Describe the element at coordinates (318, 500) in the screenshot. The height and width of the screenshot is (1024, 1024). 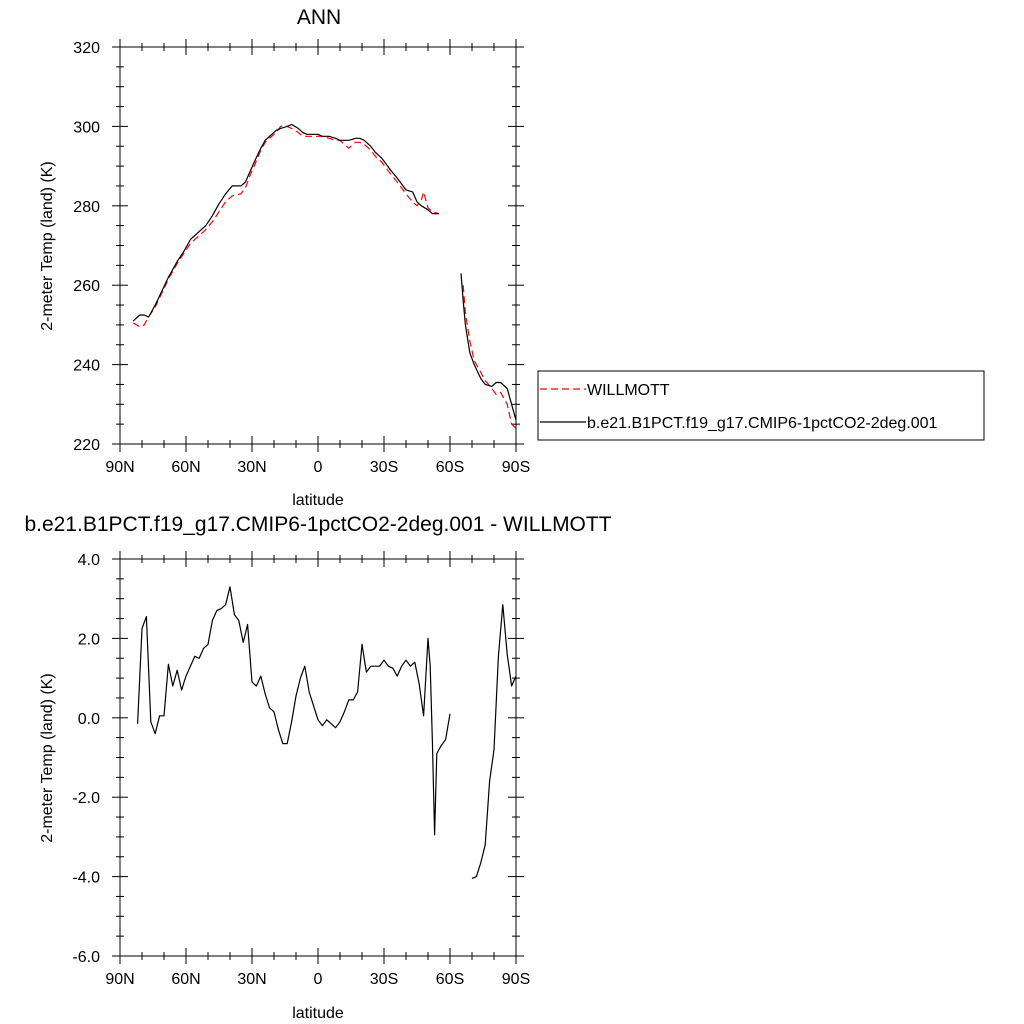
I see `top-x-axis-label: latitude` at that location.